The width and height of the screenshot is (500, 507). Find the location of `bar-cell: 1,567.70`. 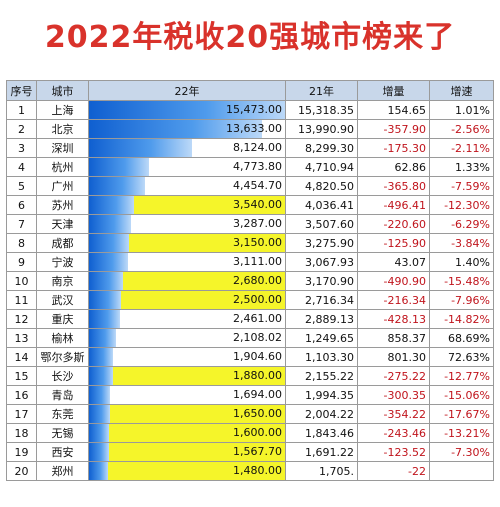

bar-cell: 1,567.70 is located at coordinates (187, 452).